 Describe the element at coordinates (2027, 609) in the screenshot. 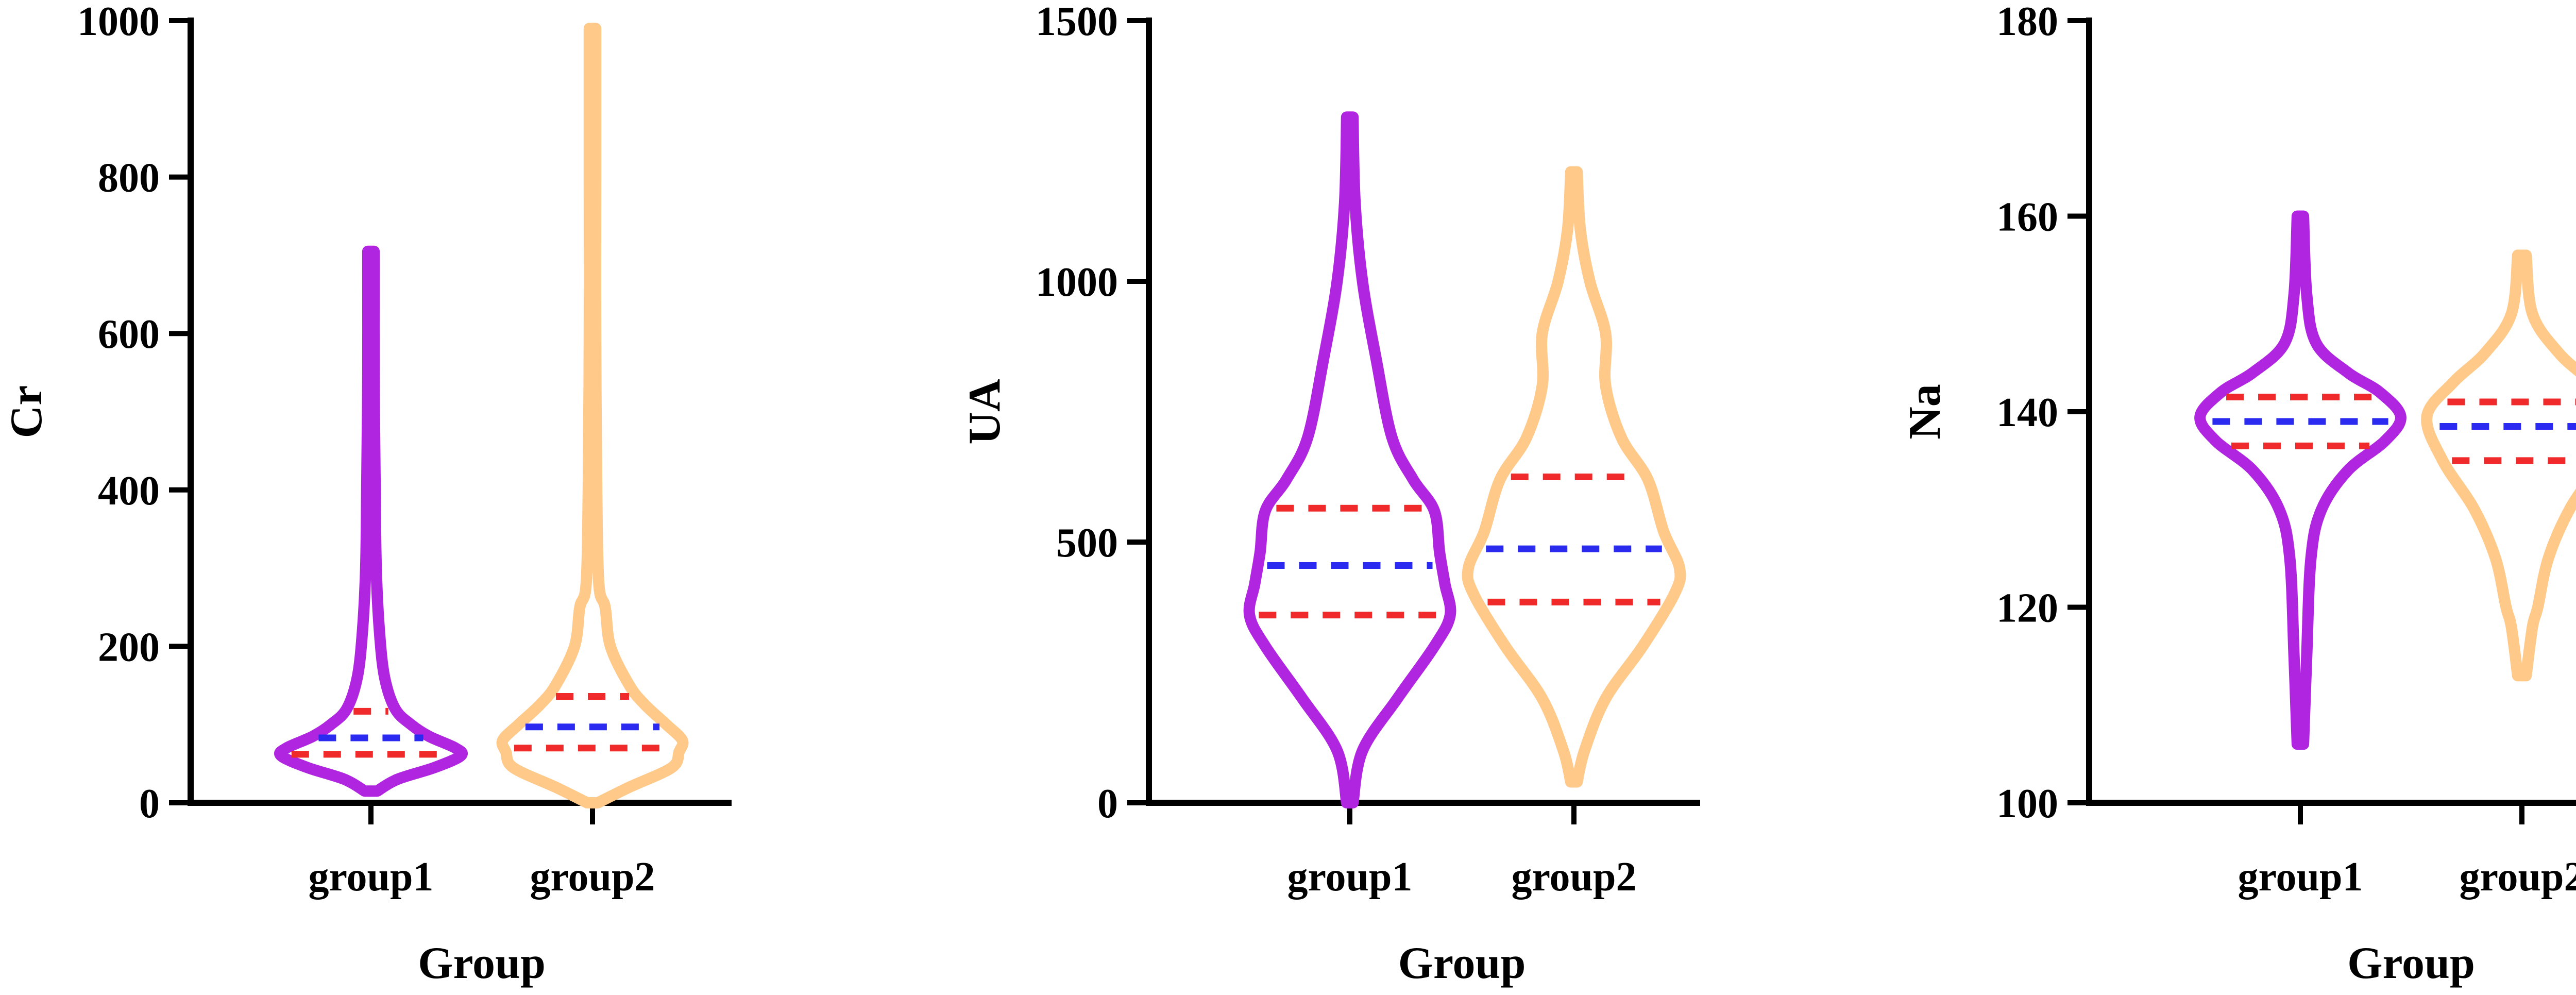

I see `y-tick-label: 120` at that location.